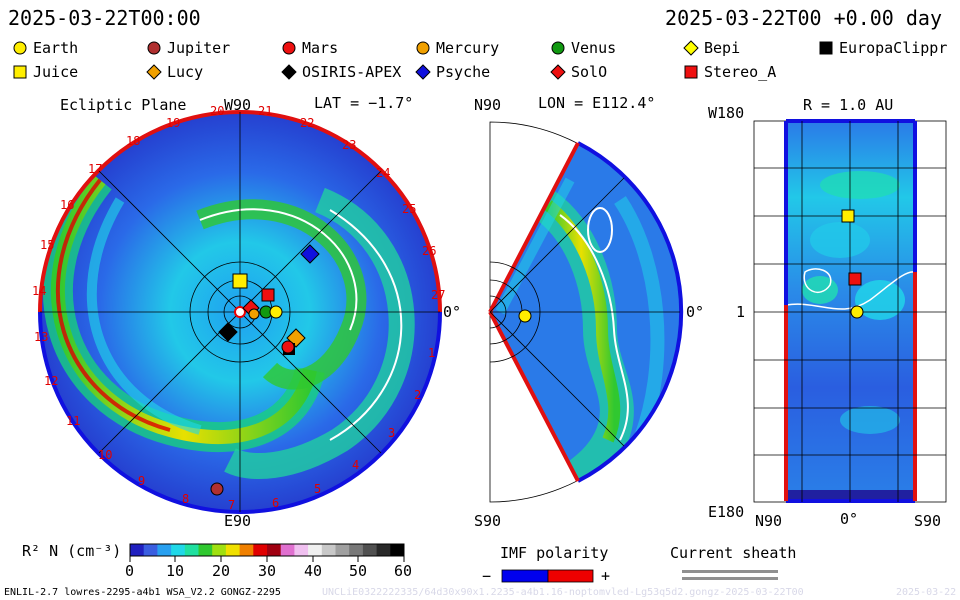  What do you see at coordinates (488, 521) in the screenshot?
I see `meridional-bottom-label: S90` at bounding box center [488, 521].